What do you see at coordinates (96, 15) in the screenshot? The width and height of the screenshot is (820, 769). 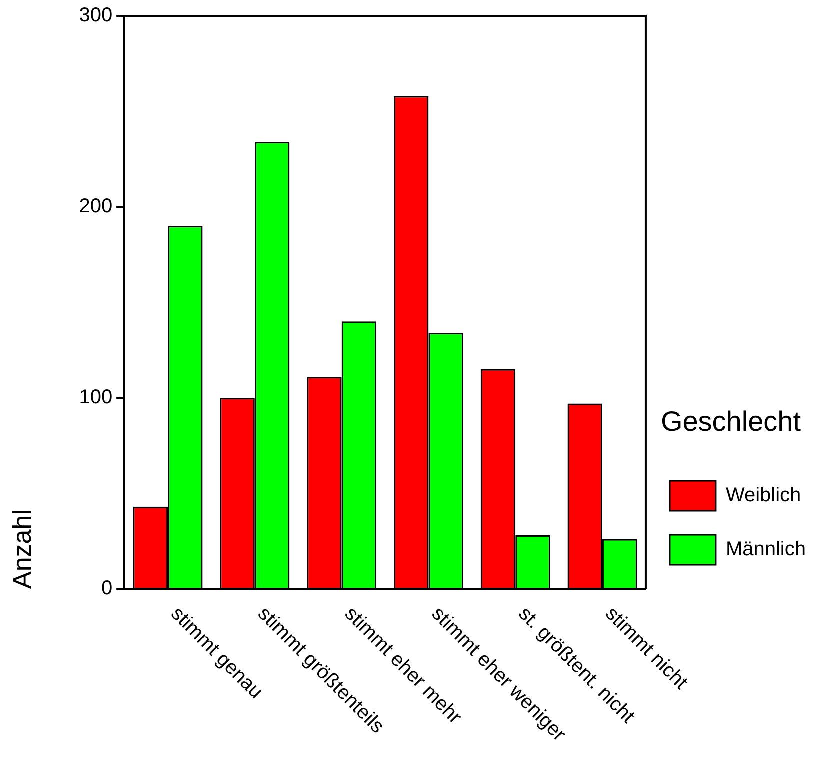 I see `y-tick-label: 300` at bounding box center [96, 15].